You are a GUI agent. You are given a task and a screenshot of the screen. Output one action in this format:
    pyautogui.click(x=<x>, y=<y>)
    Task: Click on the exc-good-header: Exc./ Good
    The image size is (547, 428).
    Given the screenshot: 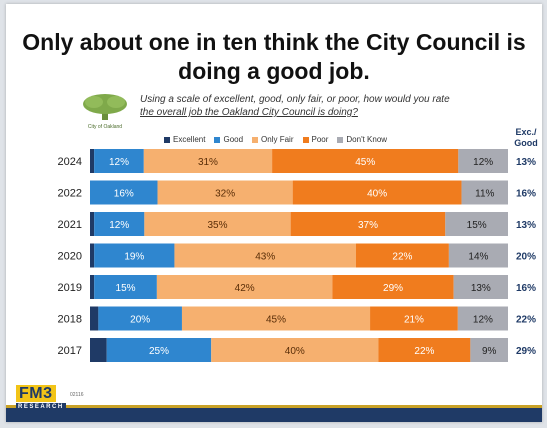 What is the action you would take?
    pyautogui.click(x=526, y=138)
    